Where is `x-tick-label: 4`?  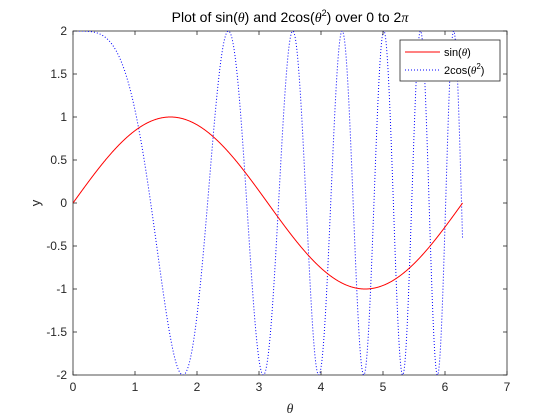 x-tick-label: 4 is located at coordinates (321, 387).